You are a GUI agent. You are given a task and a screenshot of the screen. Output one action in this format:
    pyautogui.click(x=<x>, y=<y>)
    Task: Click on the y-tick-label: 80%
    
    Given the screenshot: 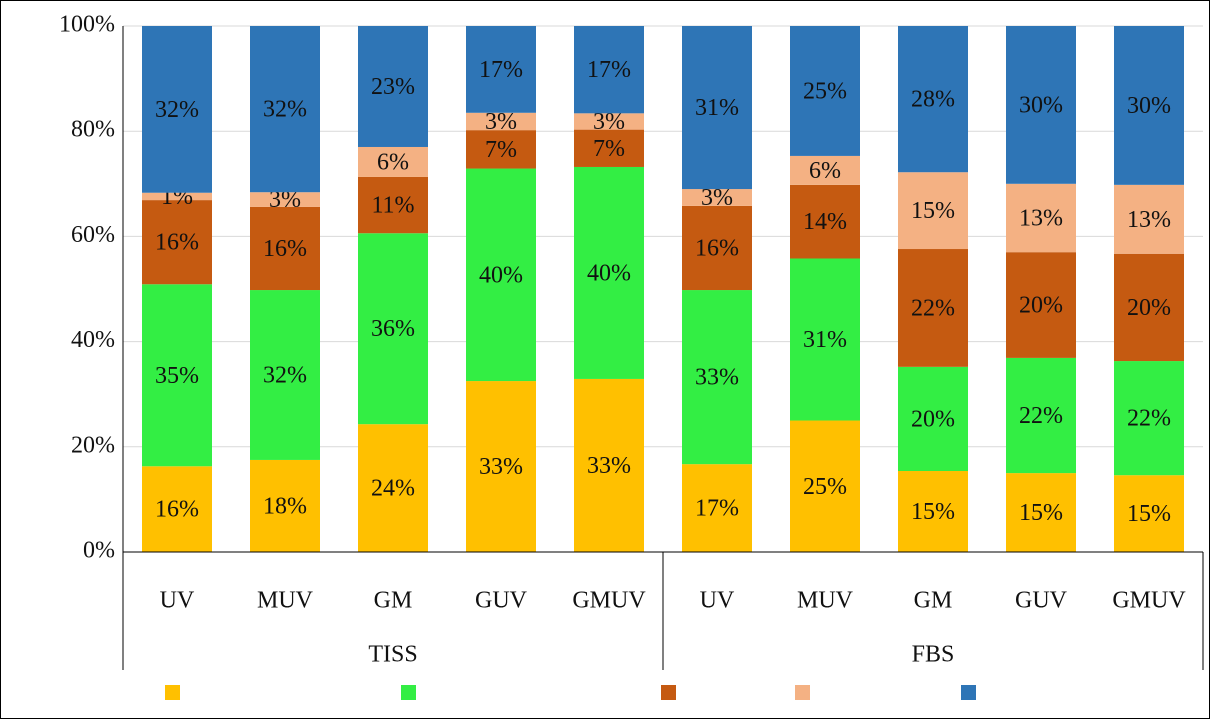 What is the action you would take?
    pyautogui.click(x=93, y=130)
    